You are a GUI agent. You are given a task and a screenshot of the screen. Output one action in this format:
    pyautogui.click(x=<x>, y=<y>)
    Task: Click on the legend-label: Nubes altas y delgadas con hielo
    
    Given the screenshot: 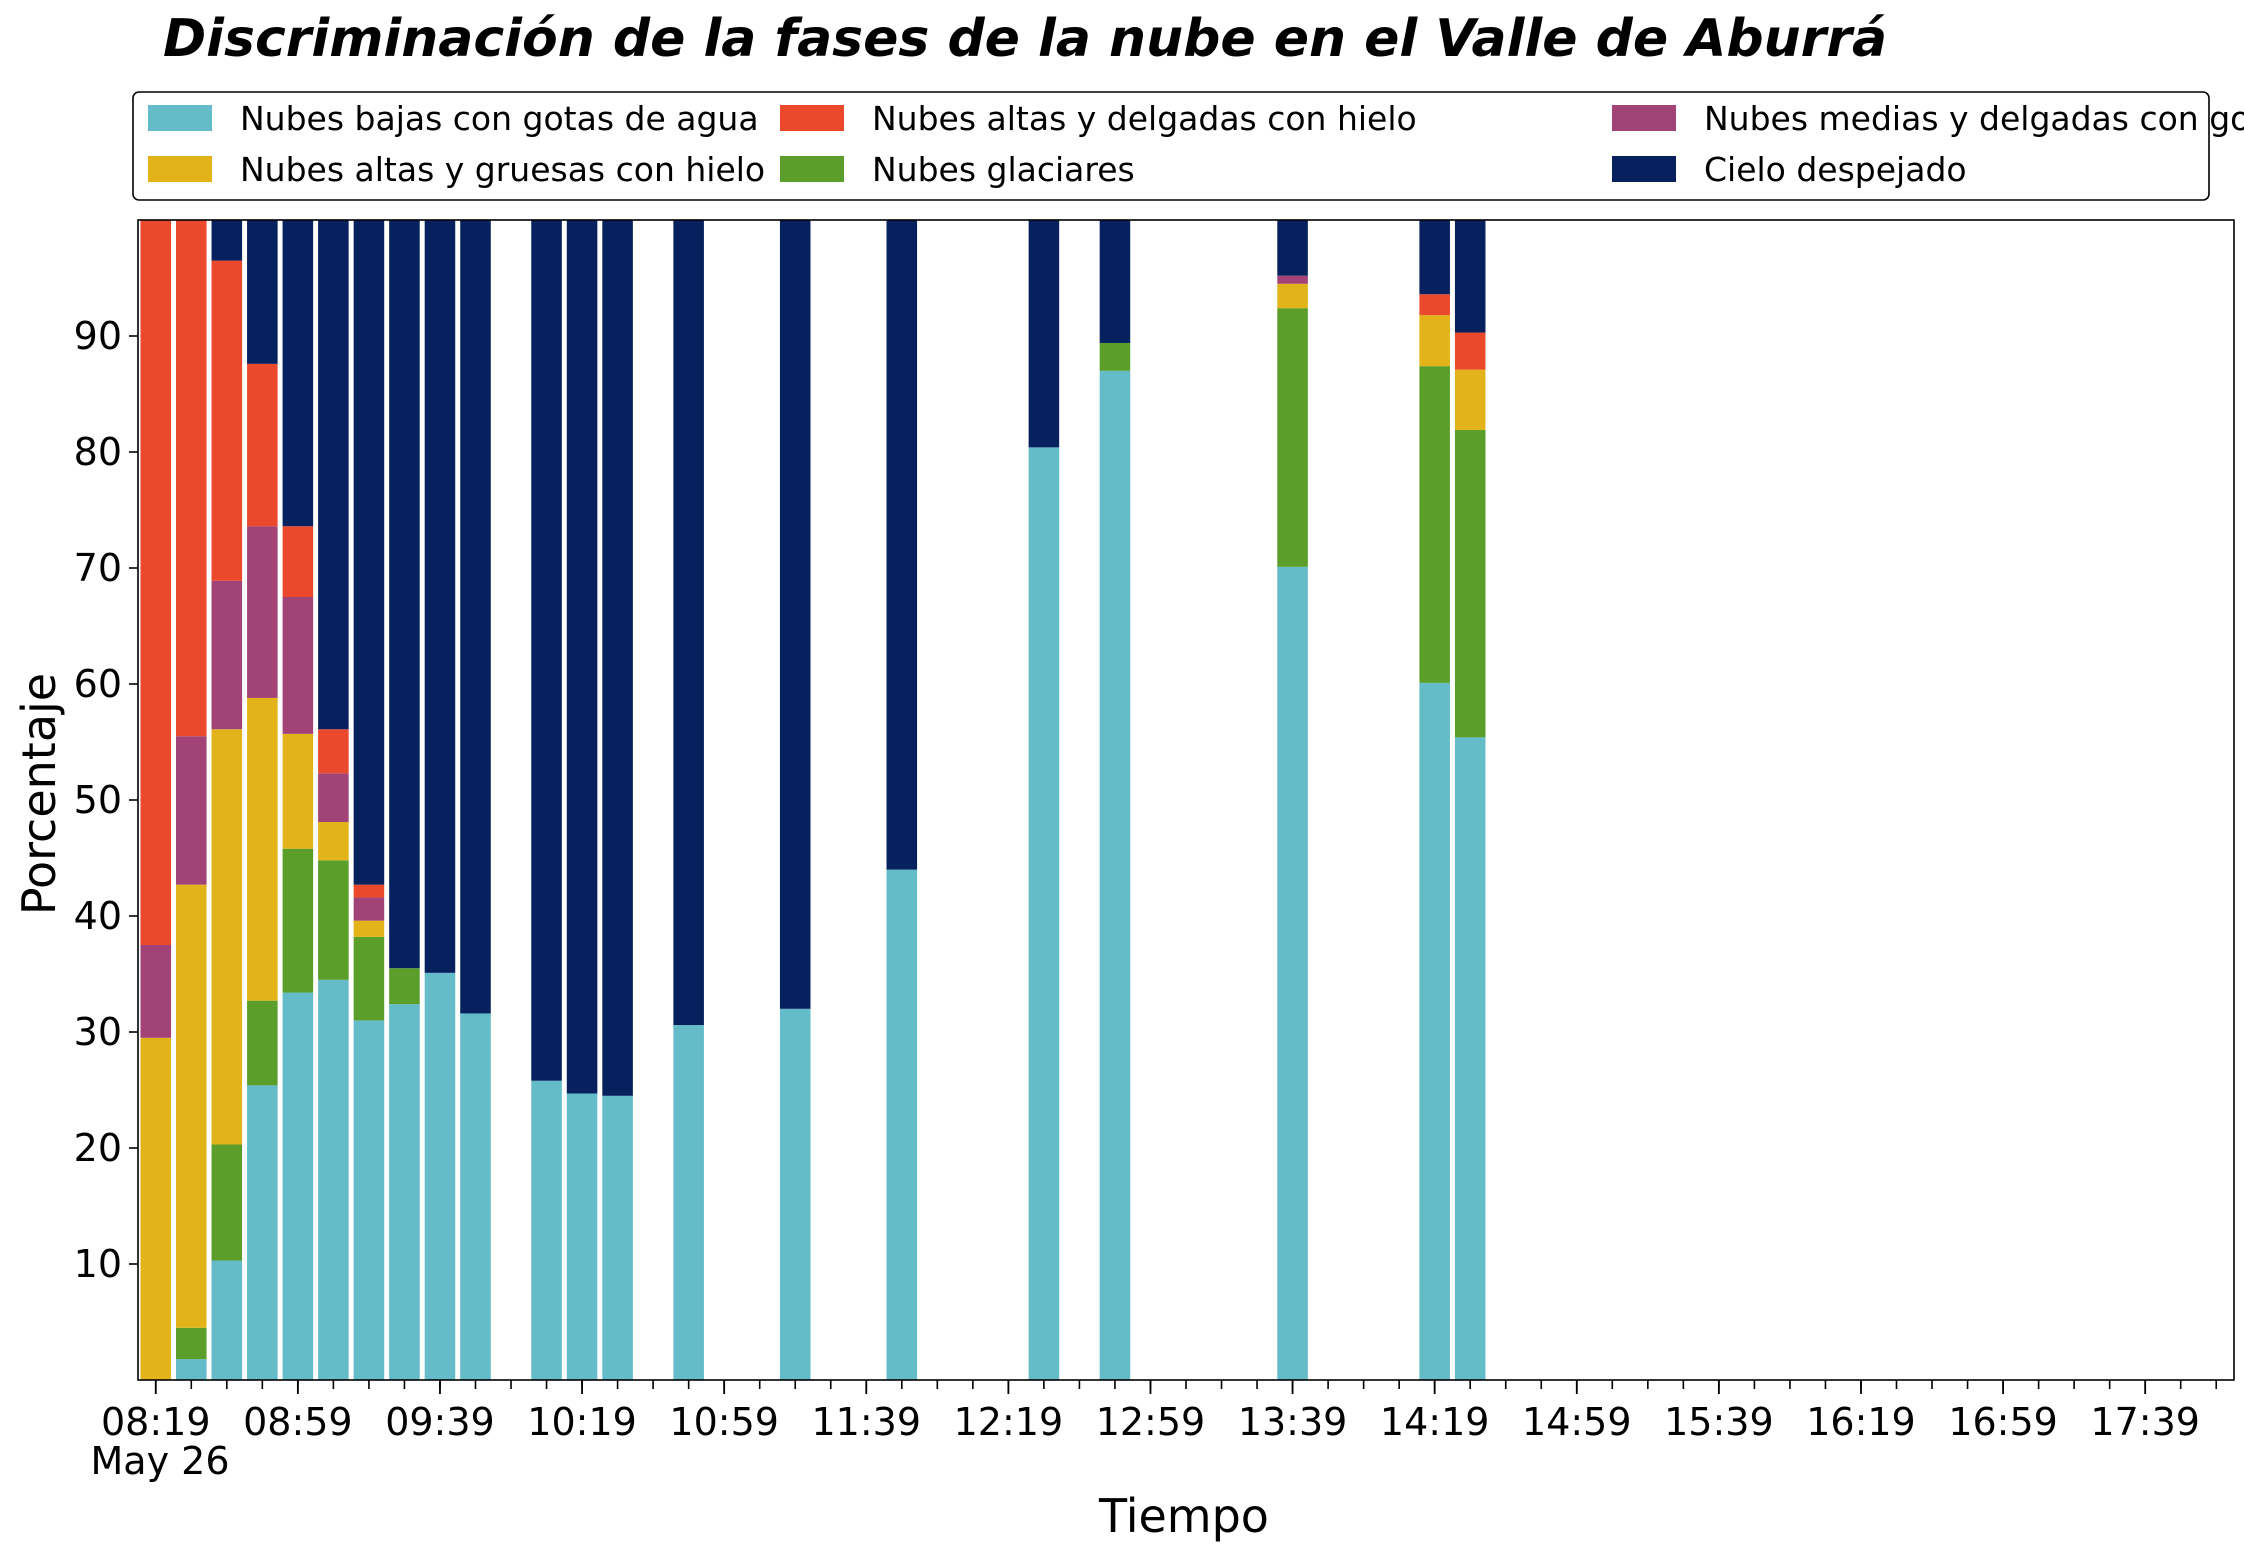 What is the action you would take?
    pyautogui.click(x=1144, y=118)
    